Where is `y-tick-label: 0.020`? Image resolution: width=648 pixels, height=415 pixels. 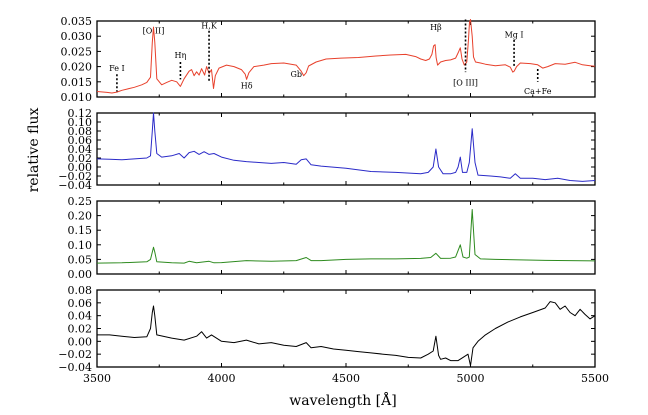
y-tick-label: 0.020 is located at coordinates (77, 67).